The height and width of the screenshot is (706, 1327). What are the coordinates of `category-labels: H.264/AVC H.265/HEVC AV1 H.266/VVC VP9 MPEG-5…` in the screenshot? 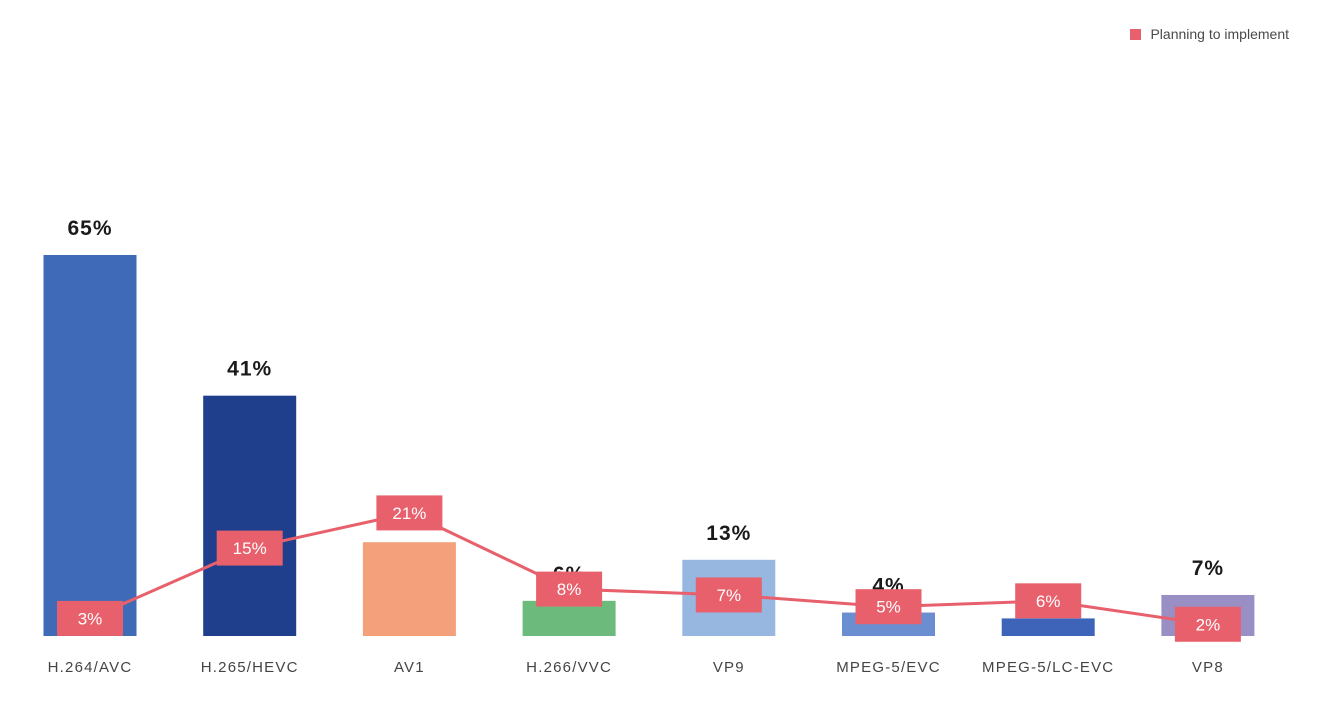 It's located at (636, 667).